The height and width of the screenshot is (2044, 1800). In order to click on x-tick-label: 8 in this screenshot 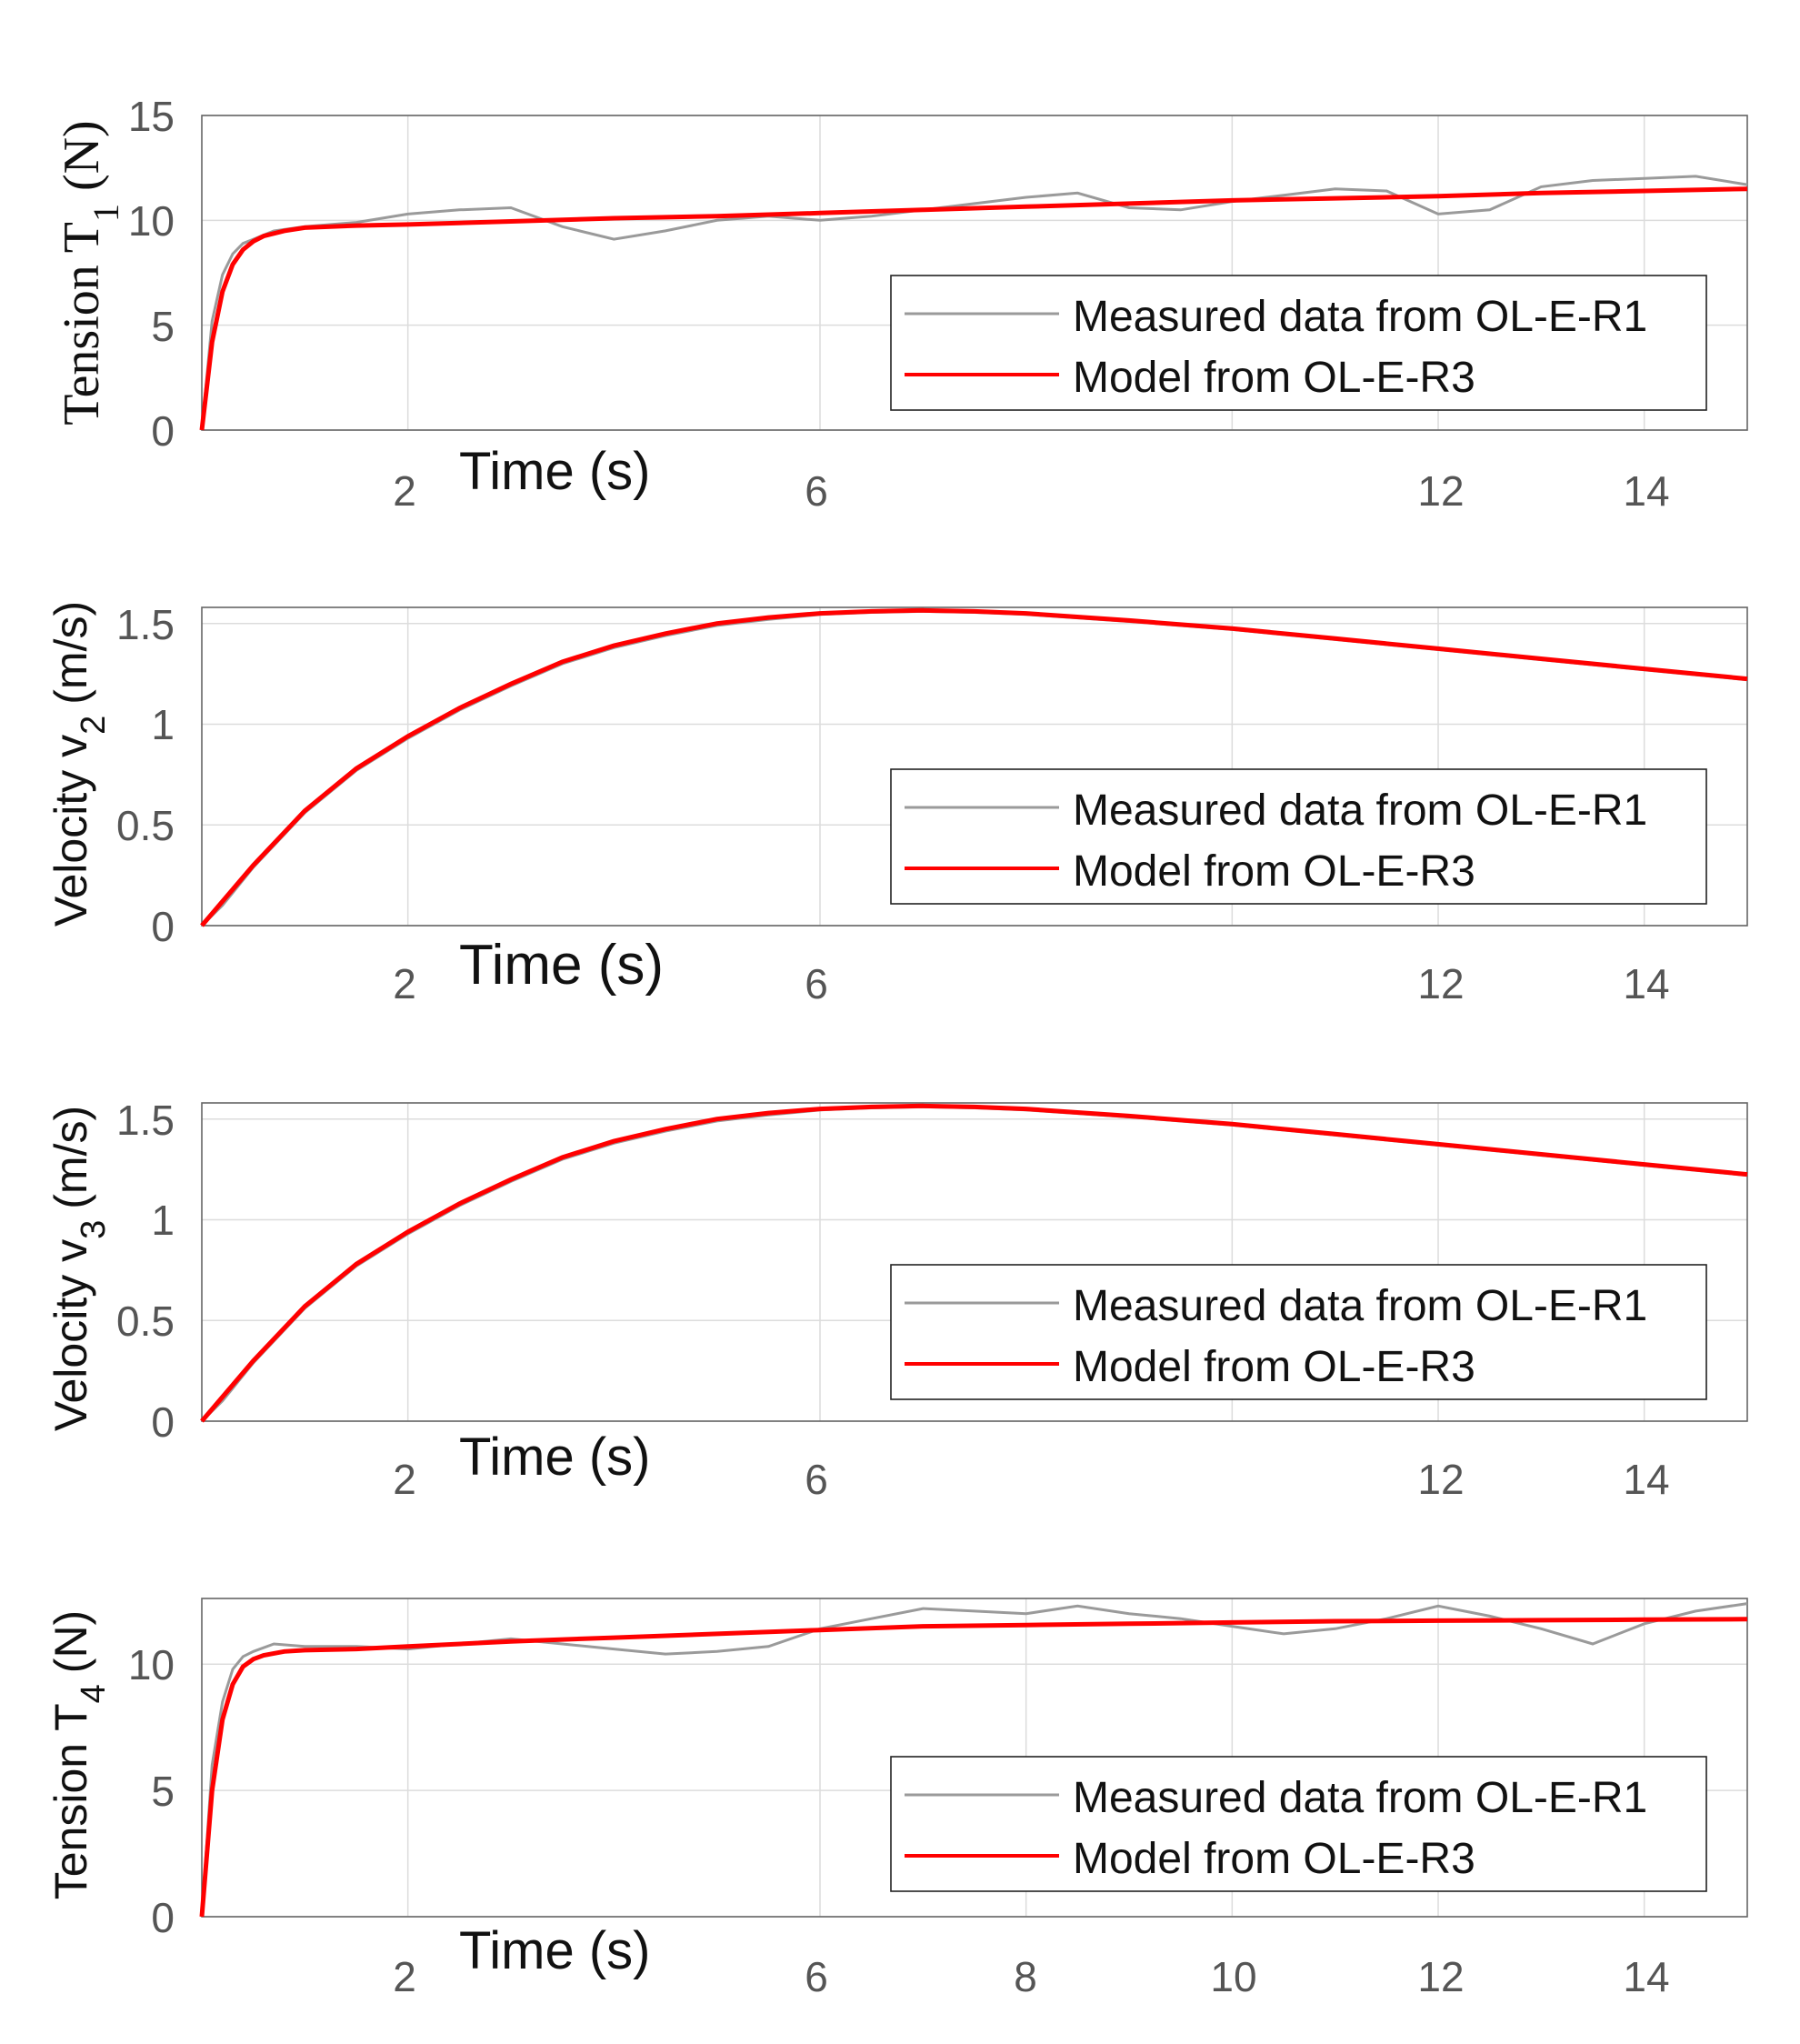, I will do `click(1026, 1977)`.